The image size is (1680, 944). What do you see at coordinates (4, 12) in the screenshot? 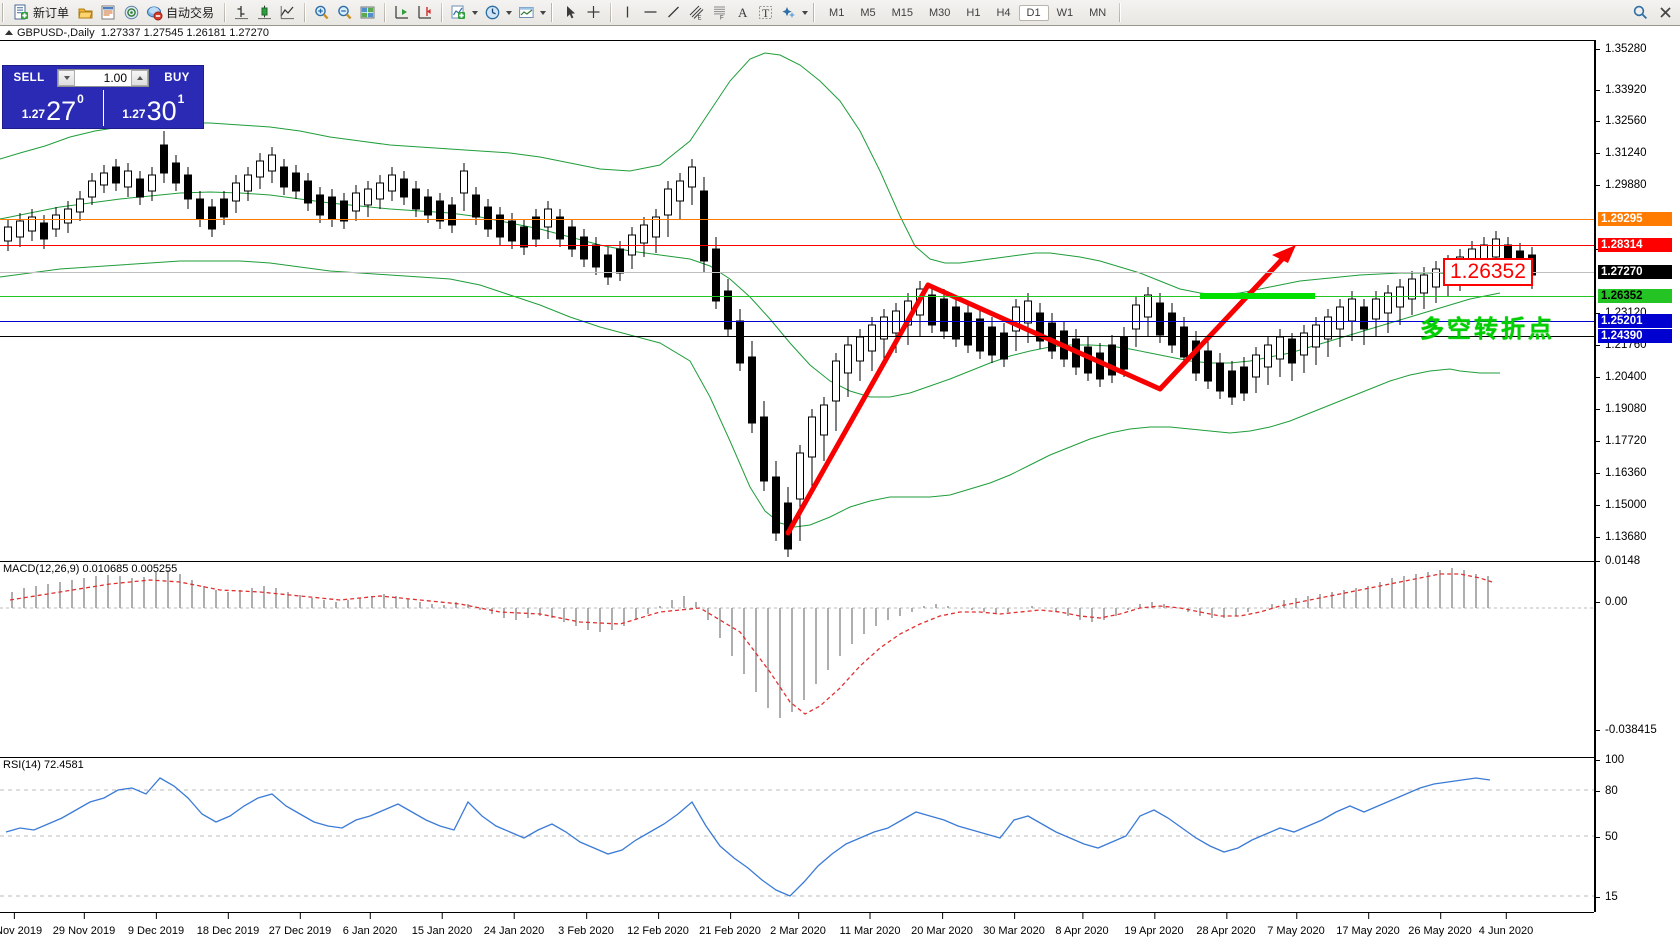
I see `toolbar-grip` at bounding box center [4, 12].